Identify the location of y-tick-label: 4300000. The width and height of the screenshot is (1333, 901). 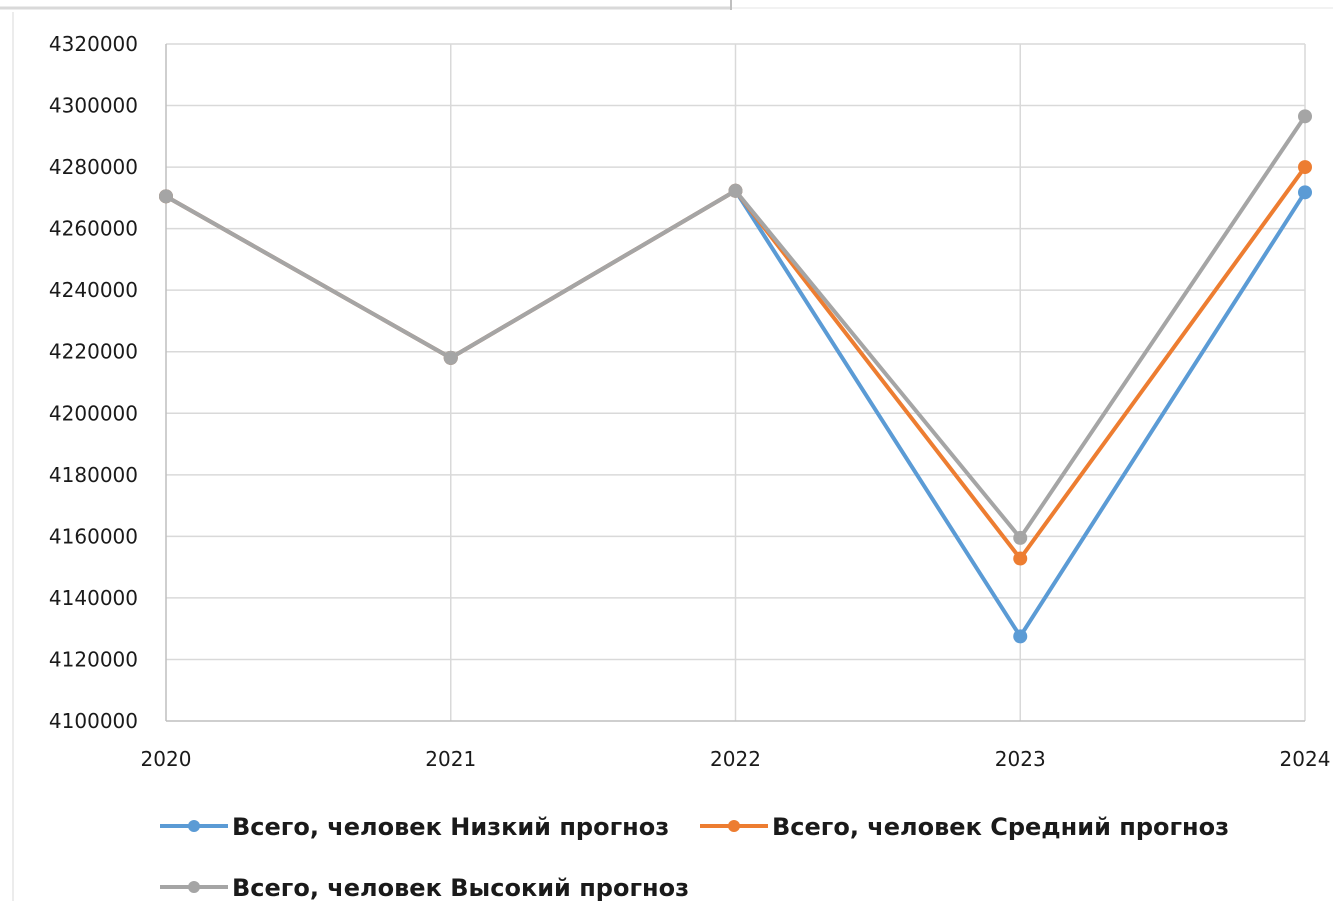
(93, 106).